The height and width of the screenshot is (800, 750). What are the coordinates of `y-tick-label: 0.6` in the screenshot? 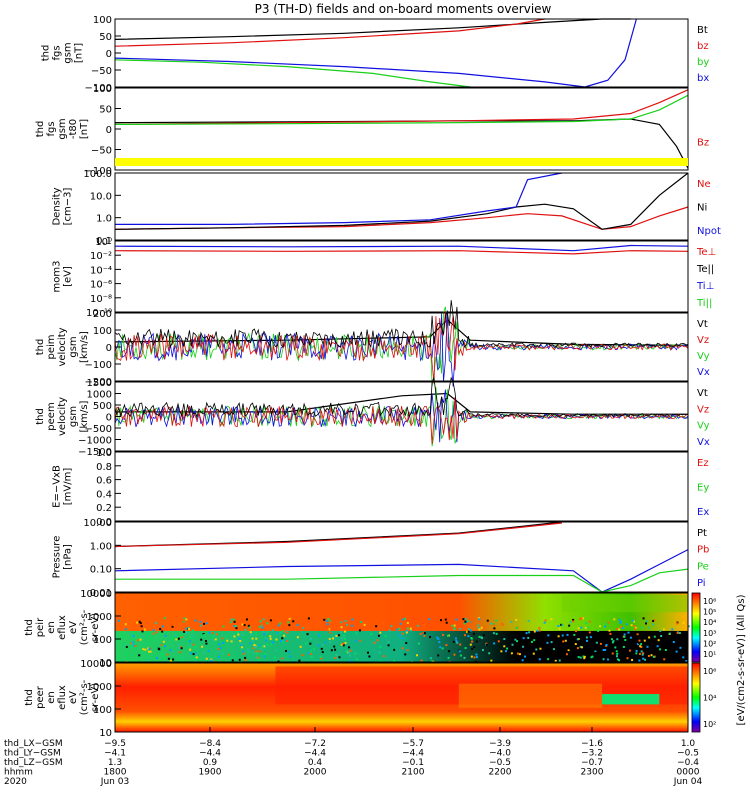 It's located at (104, 481).